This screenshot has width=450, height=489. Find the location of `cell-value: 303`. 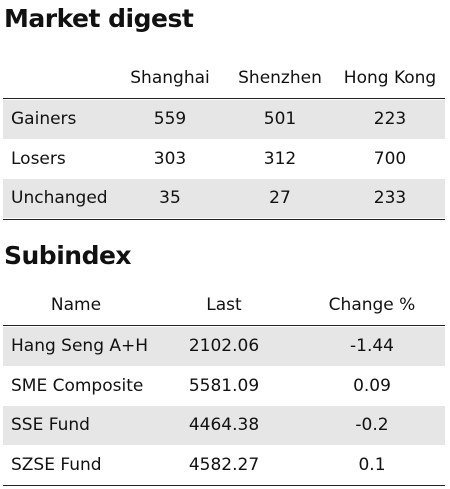

cell-value: 303 is located at coordinates (170, 158).